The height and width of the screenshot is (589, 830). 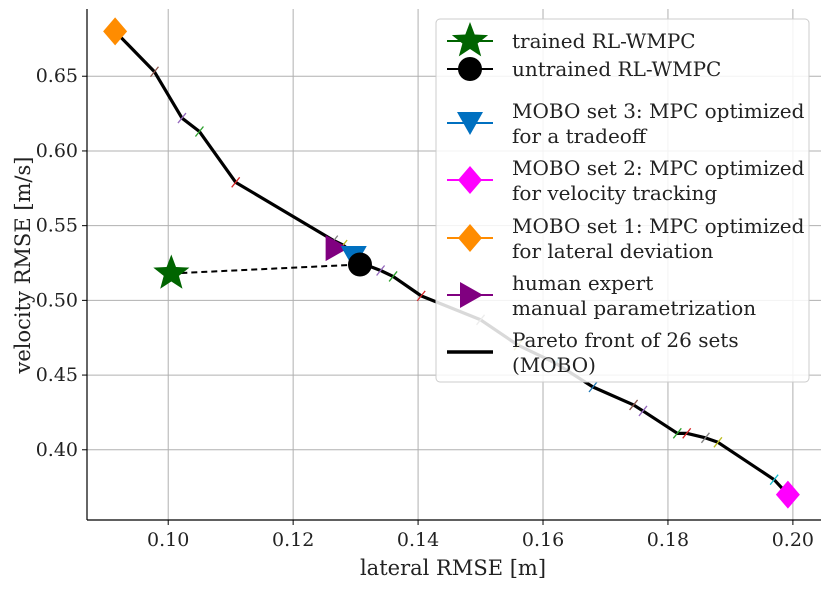 I want to click on legend-label-2-0: MOBO set 3: MPC optimized, so click(x=658, y=111).